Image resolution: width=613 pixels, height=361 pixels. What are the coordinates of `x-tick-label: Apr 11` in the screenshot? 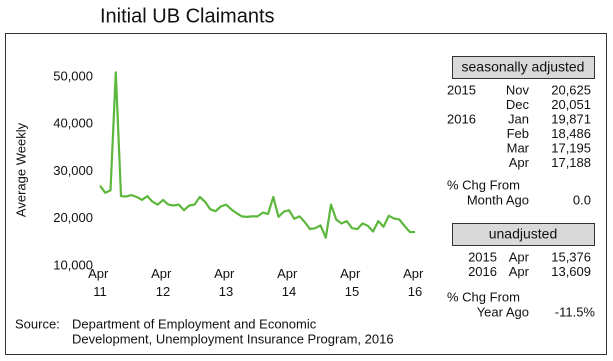 It's located at (100, 282).